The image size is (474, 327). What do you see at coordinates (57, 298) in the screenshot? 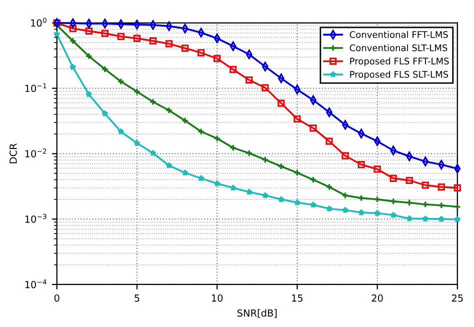
I see `x-tick-label: 0` at bounding box center [57, 298].